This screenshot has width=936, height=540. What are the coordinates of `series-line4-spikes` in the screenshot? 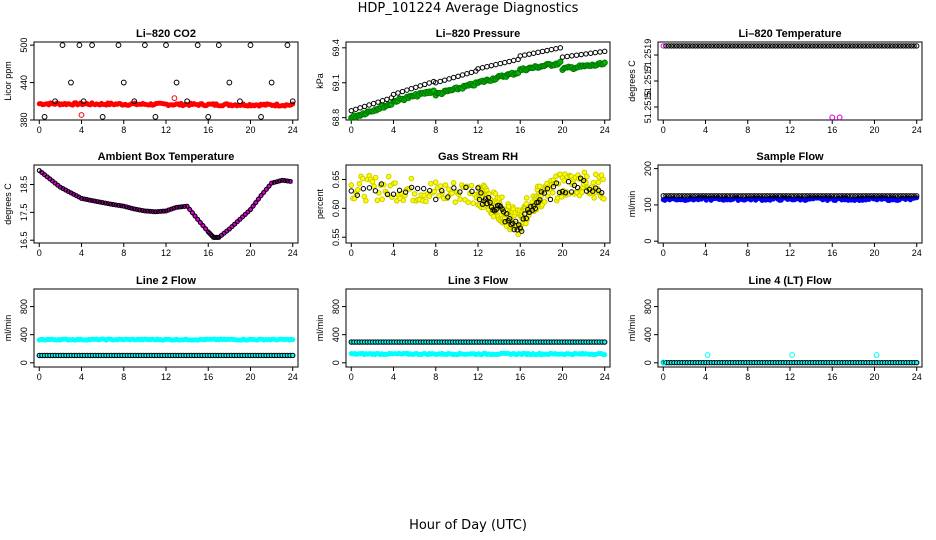 It's located at (770, 359).